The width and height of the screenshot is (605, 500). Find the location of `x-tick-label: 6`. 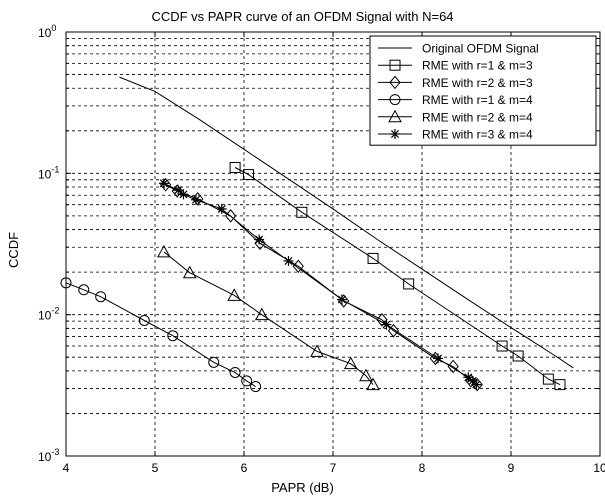

x-tick-label: 6 is located at coordinates (244, 468).